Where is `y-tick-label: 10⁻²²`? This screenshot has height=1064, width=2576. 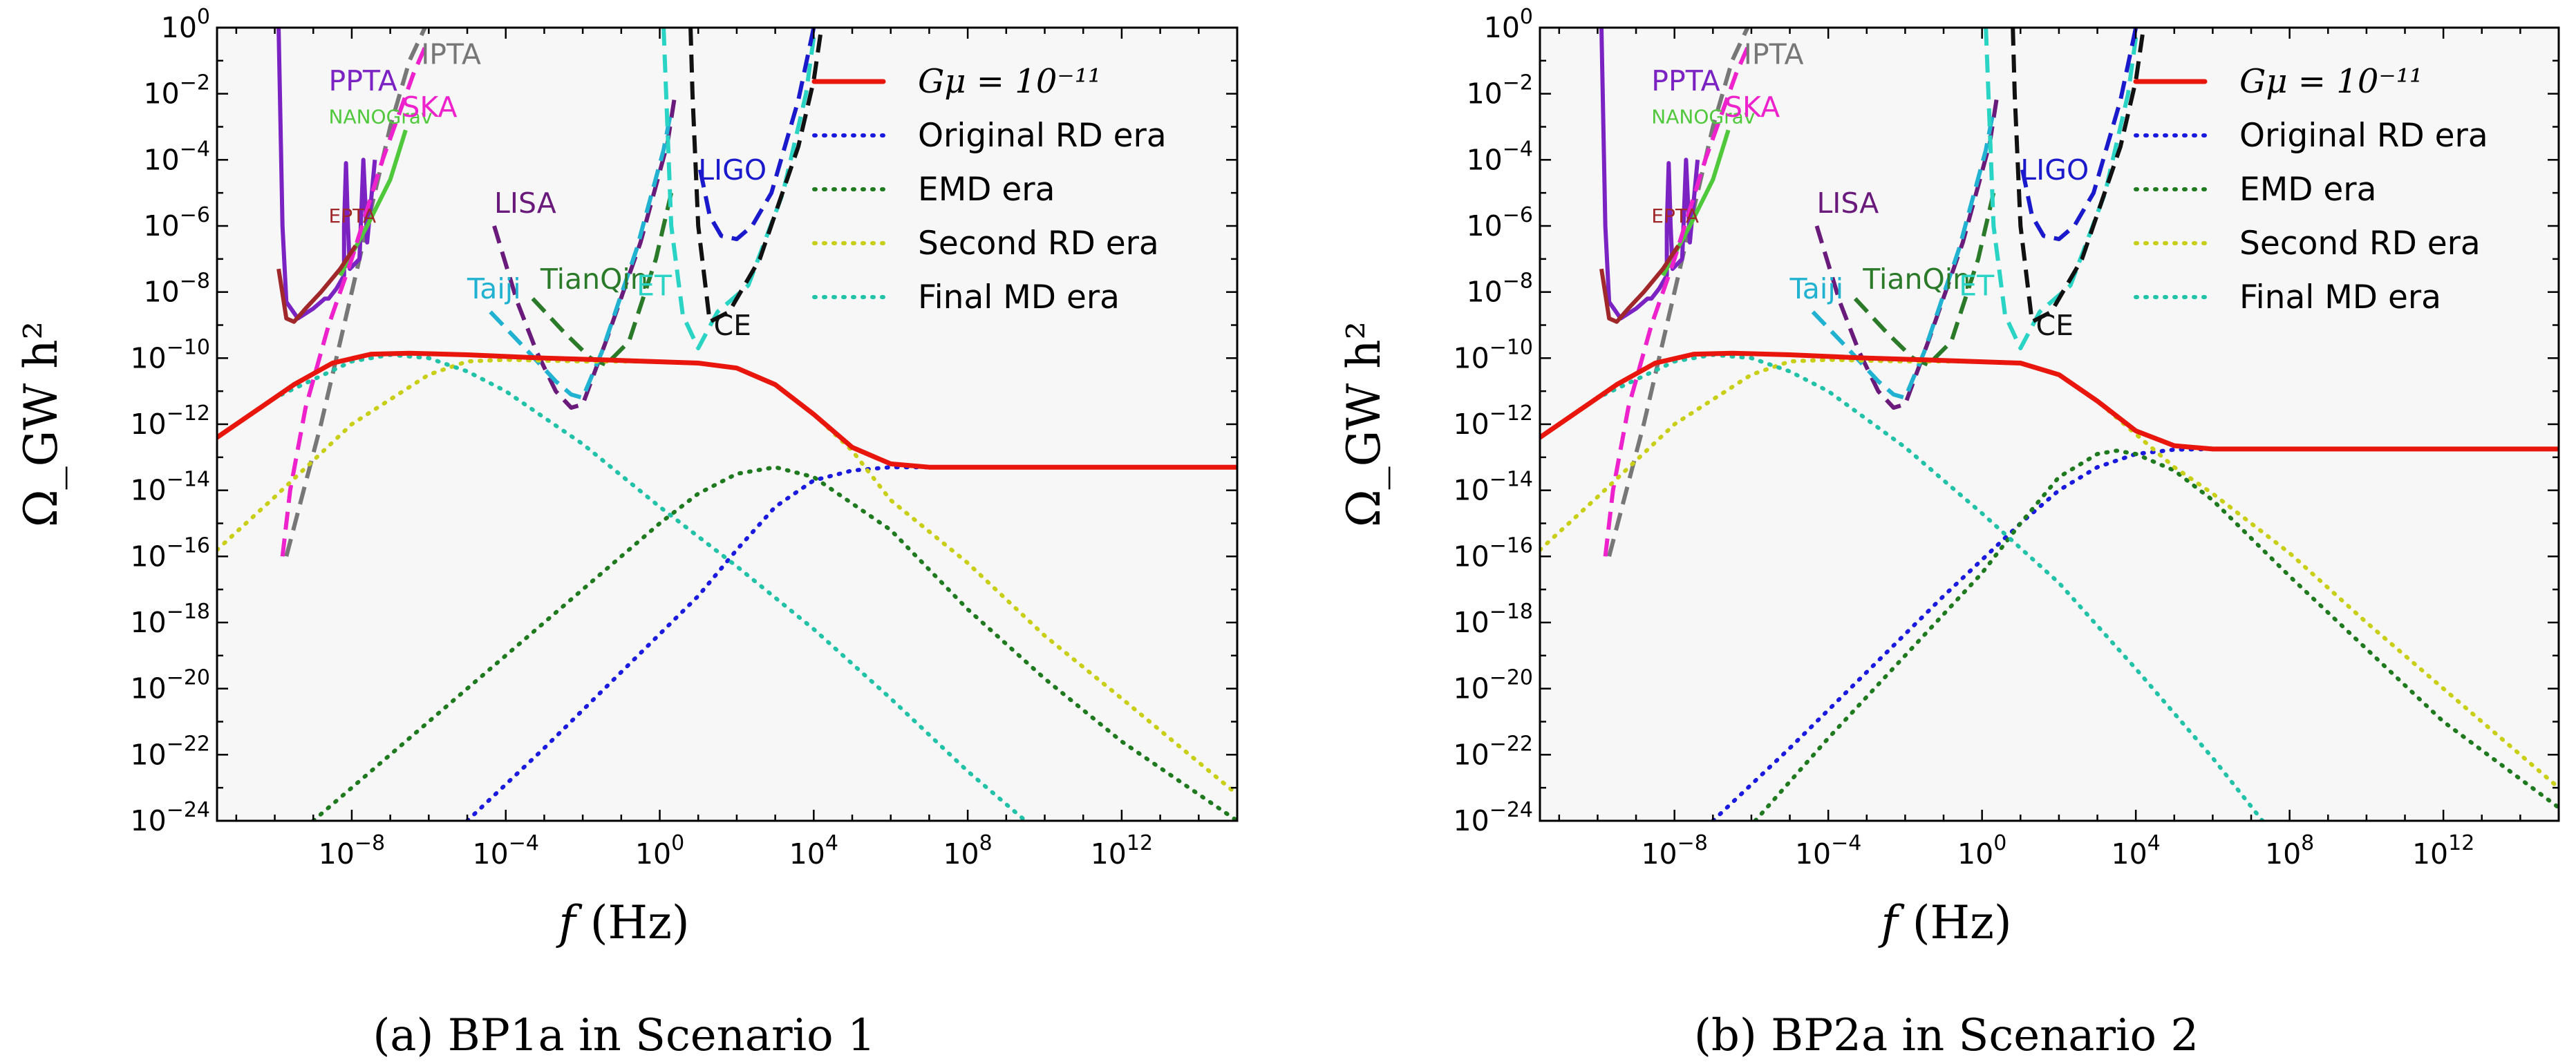 y-tick-label: 10⁻²² is located at coordinates (1493, 752).